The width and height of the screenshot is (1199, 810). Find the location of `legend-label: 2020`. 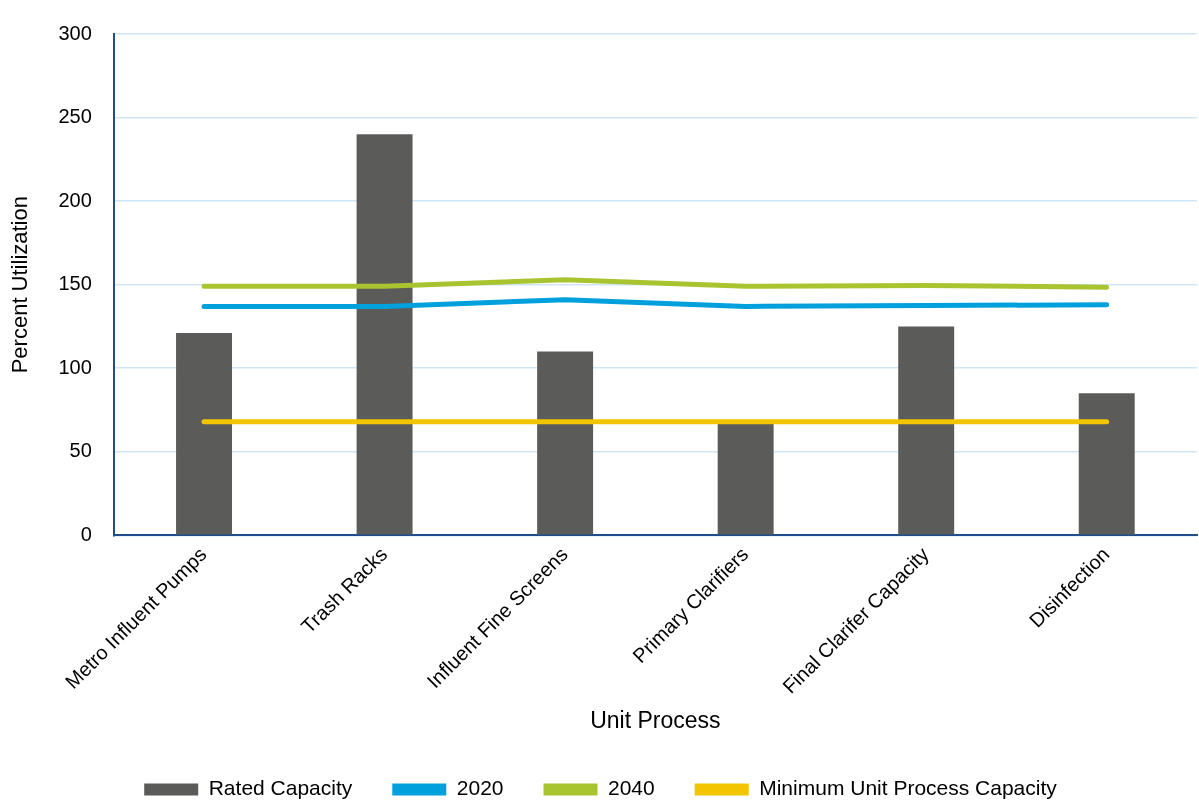

legend-label: 2020 is located at coordinates (480, 788).